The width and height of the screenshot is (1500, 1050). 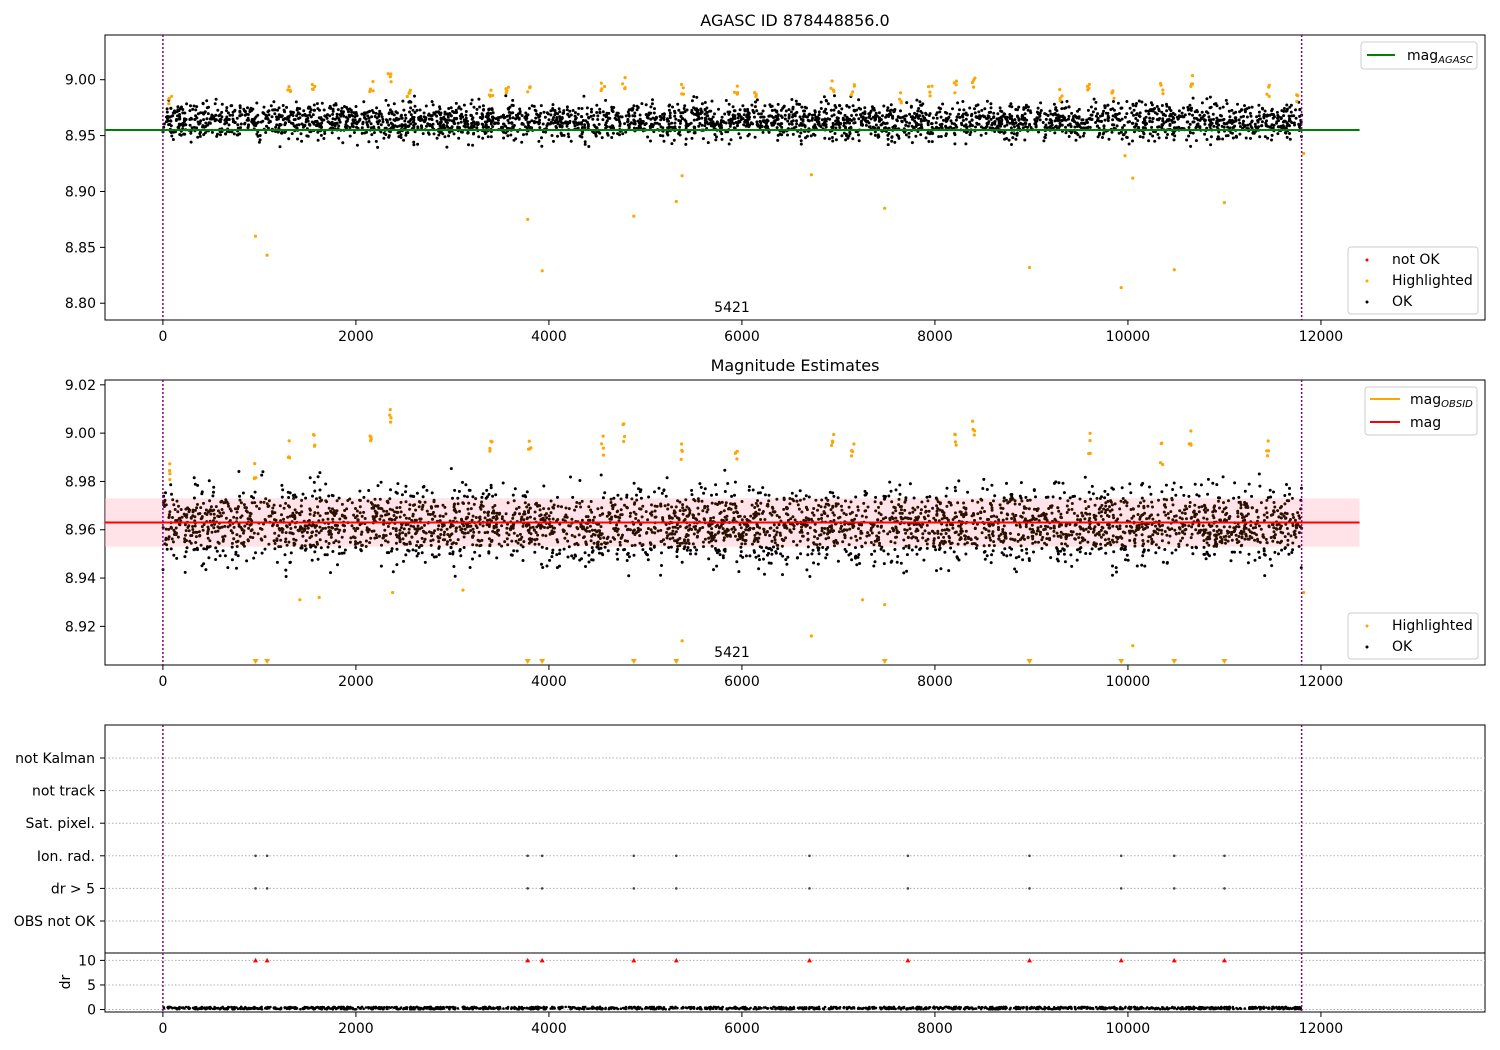 I want to click on panel-agasc-legend-top: magAGASC, so click(x=1419, y=55).